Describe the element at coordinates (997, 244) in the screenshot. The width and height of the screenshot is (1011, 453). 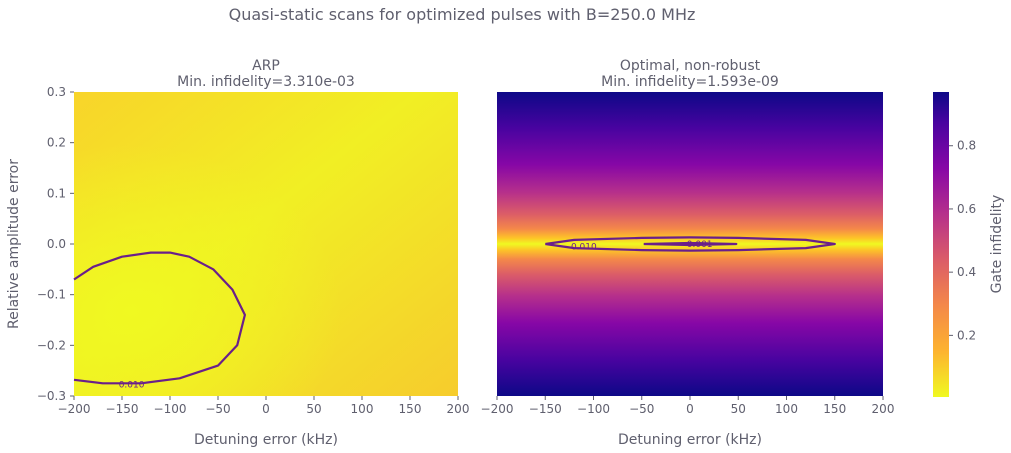
I see `colorbar-label: Gate infidelity` at that location.